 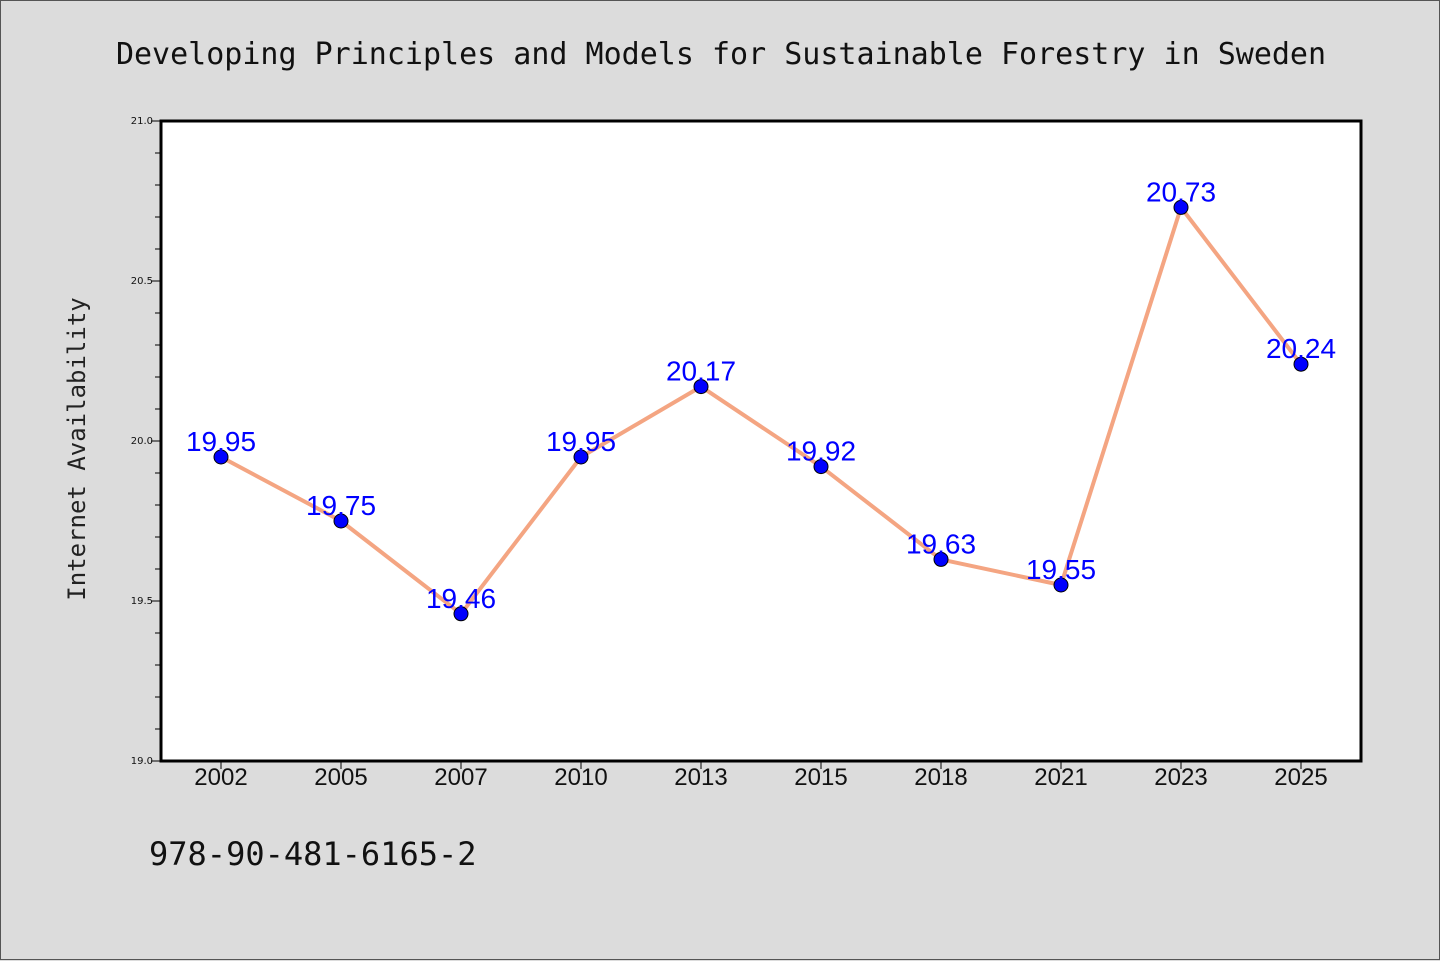 I want to click on x-axis-ticks: 2002 2005 2007 2010 2013 2015 2018 2021 2023 2025, so click(x=761, y=776).